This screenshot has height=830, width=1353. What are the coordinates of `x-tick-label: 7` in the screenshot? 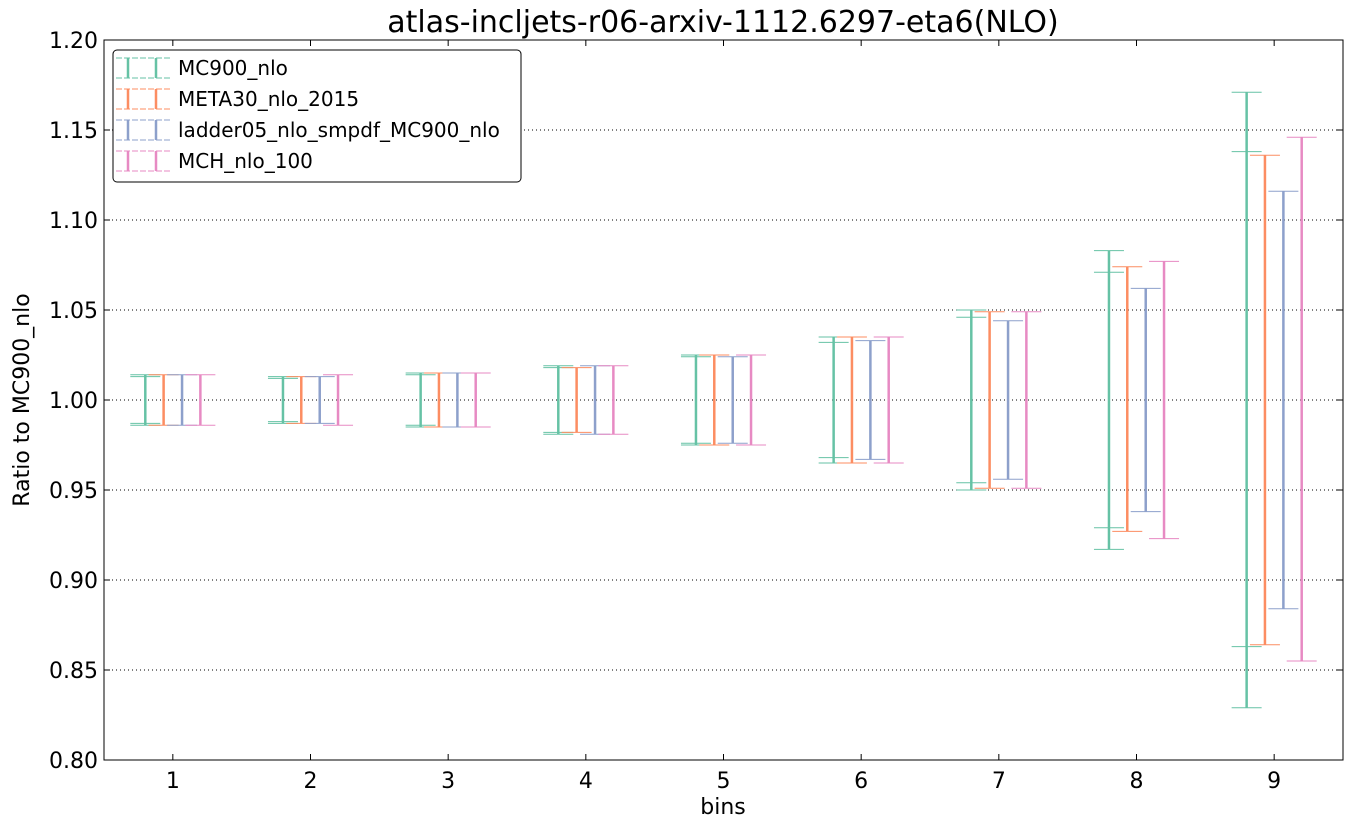 It's located at (999, 781).